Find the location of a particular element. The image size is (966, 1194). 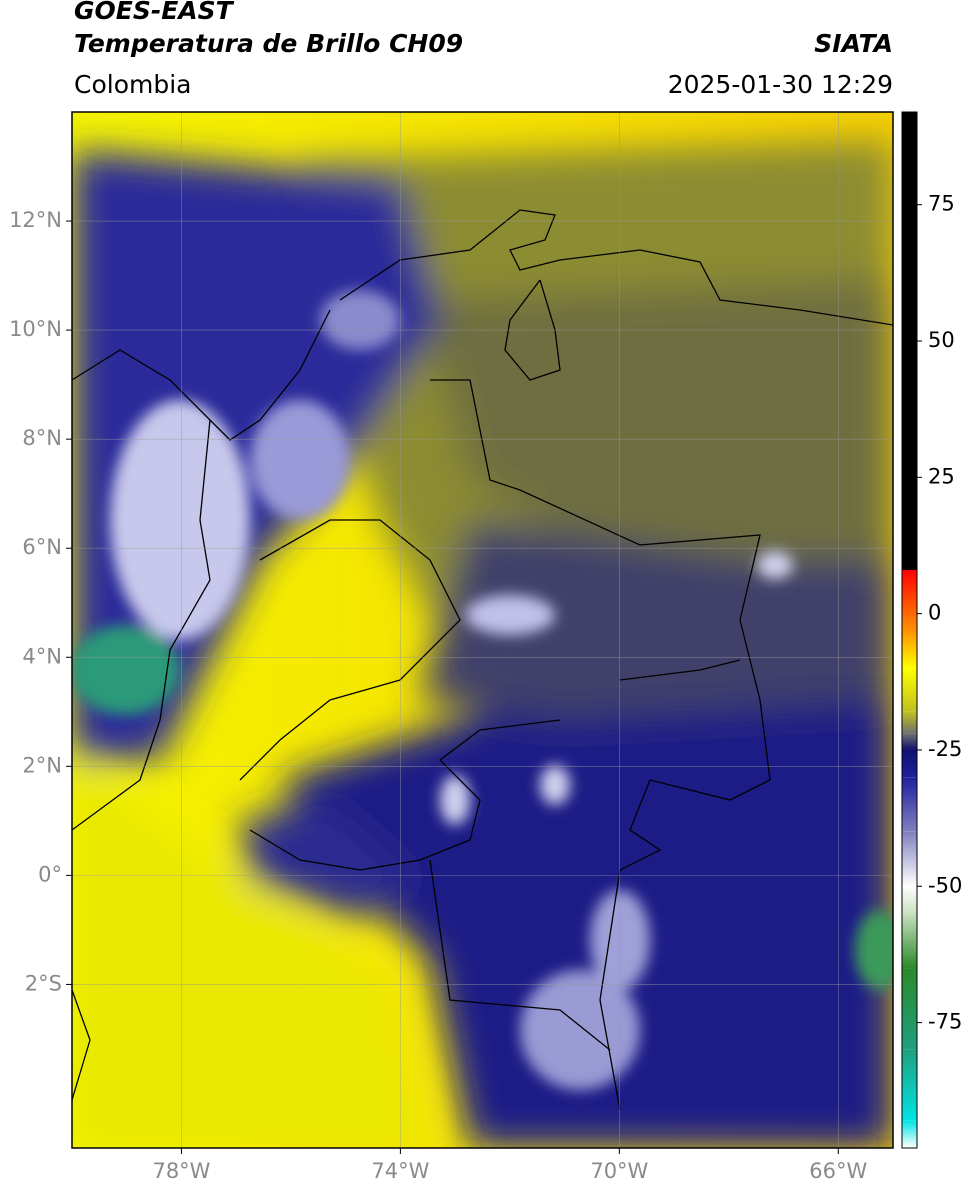

product: Temperatura de Brillo CH09 is located at coordinates (268, 43).